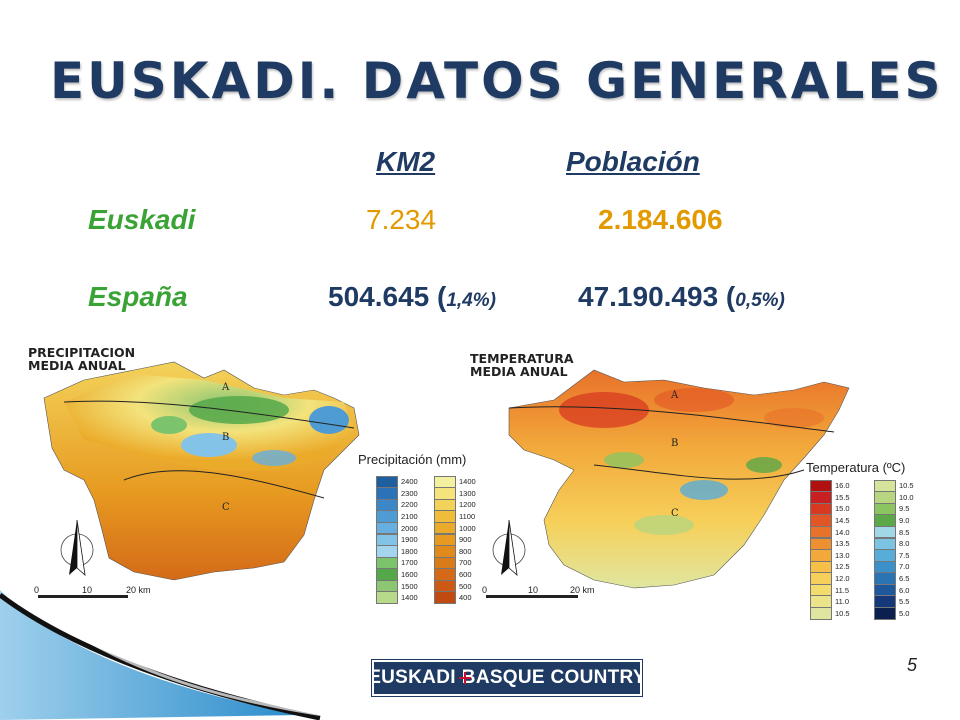 This screenshot has height=720, width=960. Describe the element at coordinates (894, 497) in the screenshot. I see `temp-legend-row: 10.0` at that location.